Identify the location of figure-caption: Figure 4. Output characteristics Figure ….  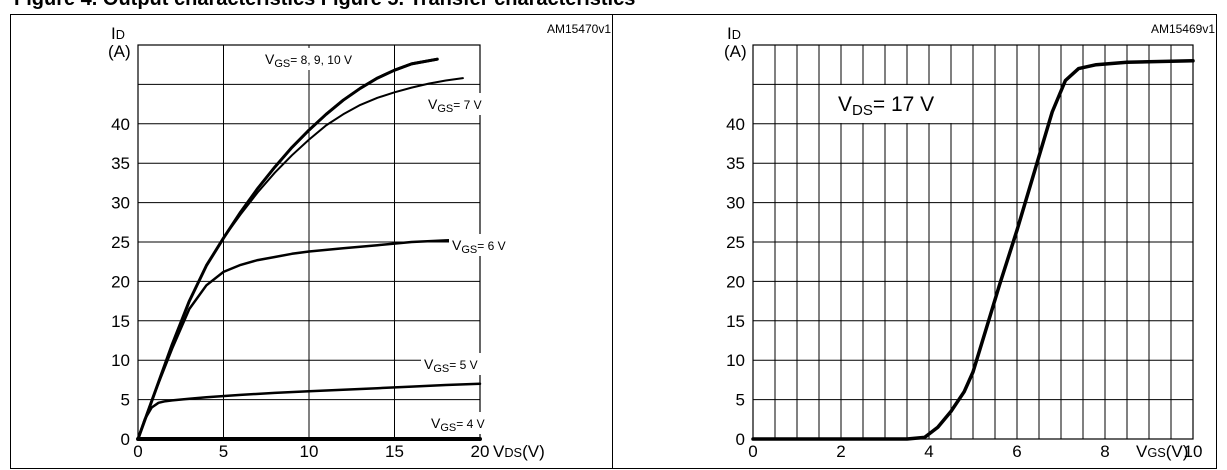
(324, 5).